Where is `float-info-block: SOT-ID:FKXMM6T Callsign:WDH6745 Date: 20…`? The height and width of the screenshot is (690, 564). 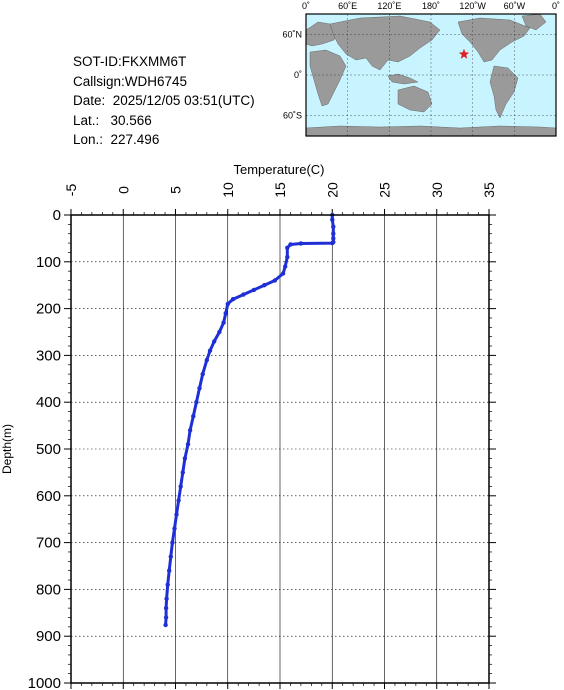 float-info-block: SOT-ID:FKXMM6T Callsign:WDH6745 Date: 20… is located at coordinates (164, 101).